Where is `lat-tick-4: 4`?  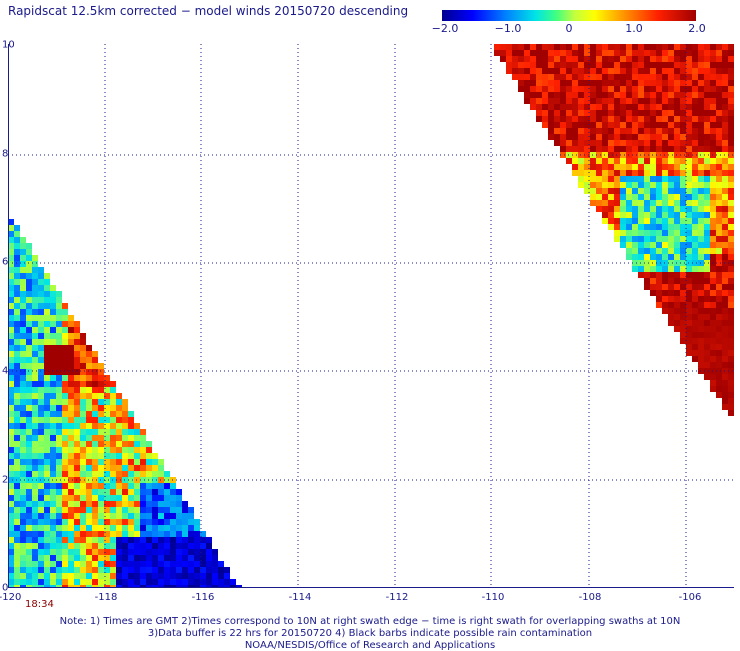 lat-tick-4: 4 is located at coordinates (5, 371).